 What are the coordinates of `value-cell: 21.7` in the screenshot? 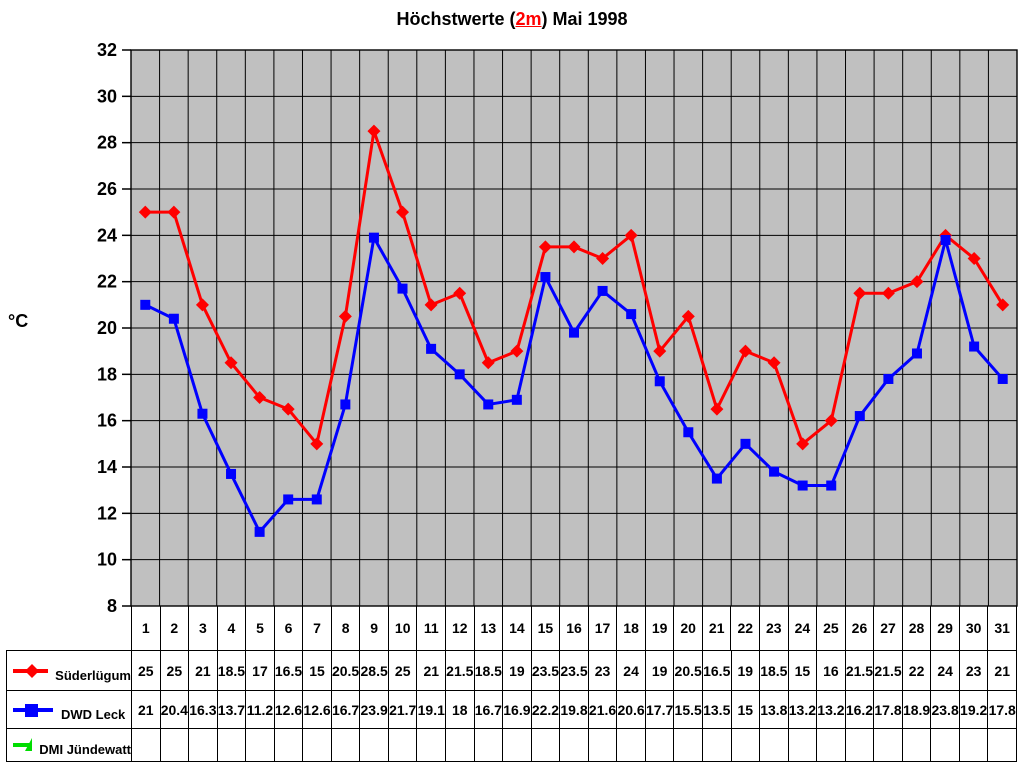 It's located at (403, 710).